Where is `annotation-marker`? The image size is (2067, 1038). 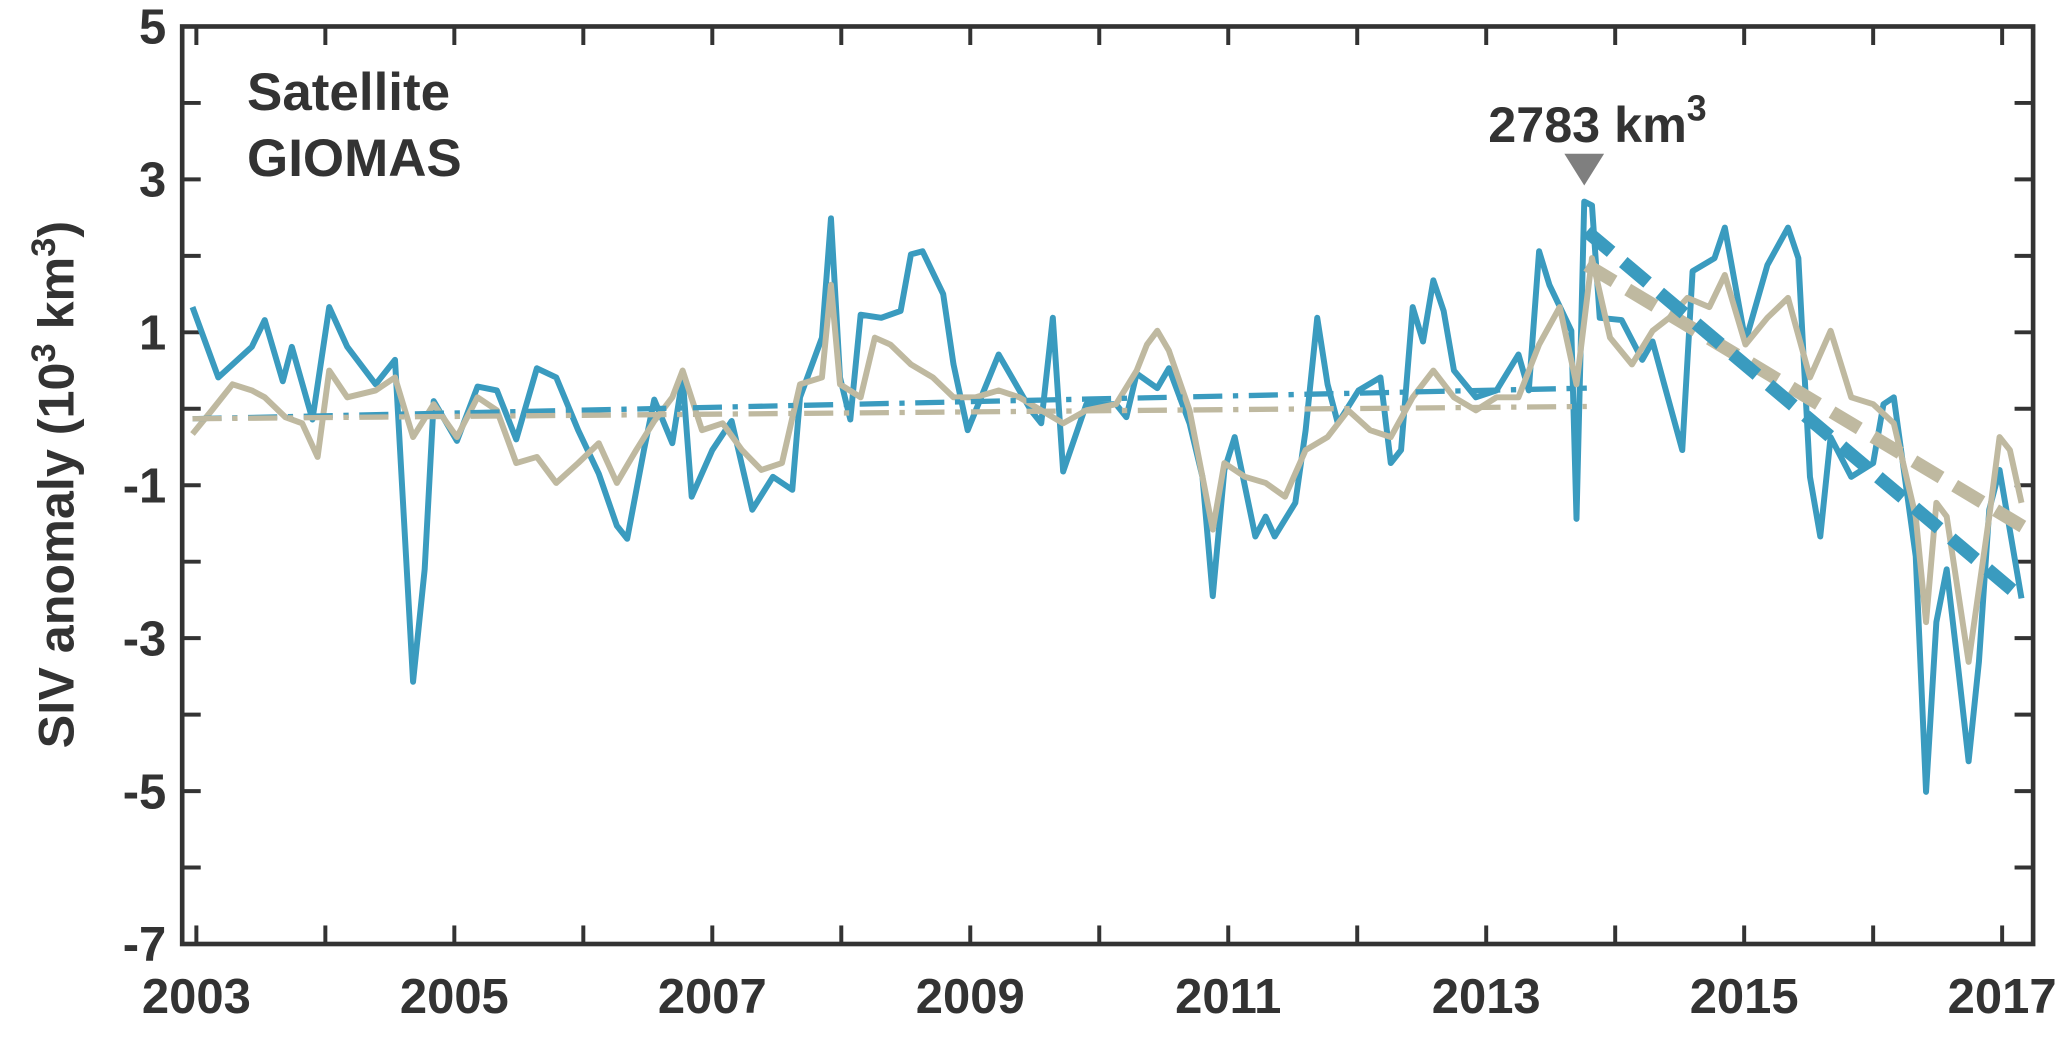 annotation-marker is located at coordinates (1584, 169).